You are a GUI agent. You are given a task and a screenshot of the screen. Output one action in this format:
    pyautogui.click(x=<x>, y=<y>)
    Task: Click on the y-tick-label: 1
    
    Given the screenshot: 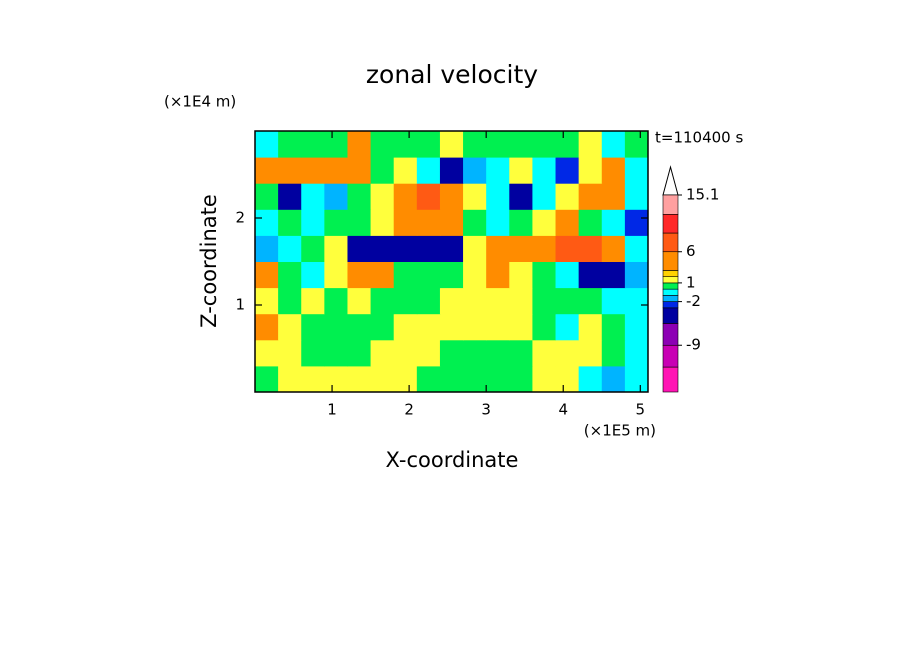 What is the action you would take?
    pyautogui.click(x=240, y=305)
    